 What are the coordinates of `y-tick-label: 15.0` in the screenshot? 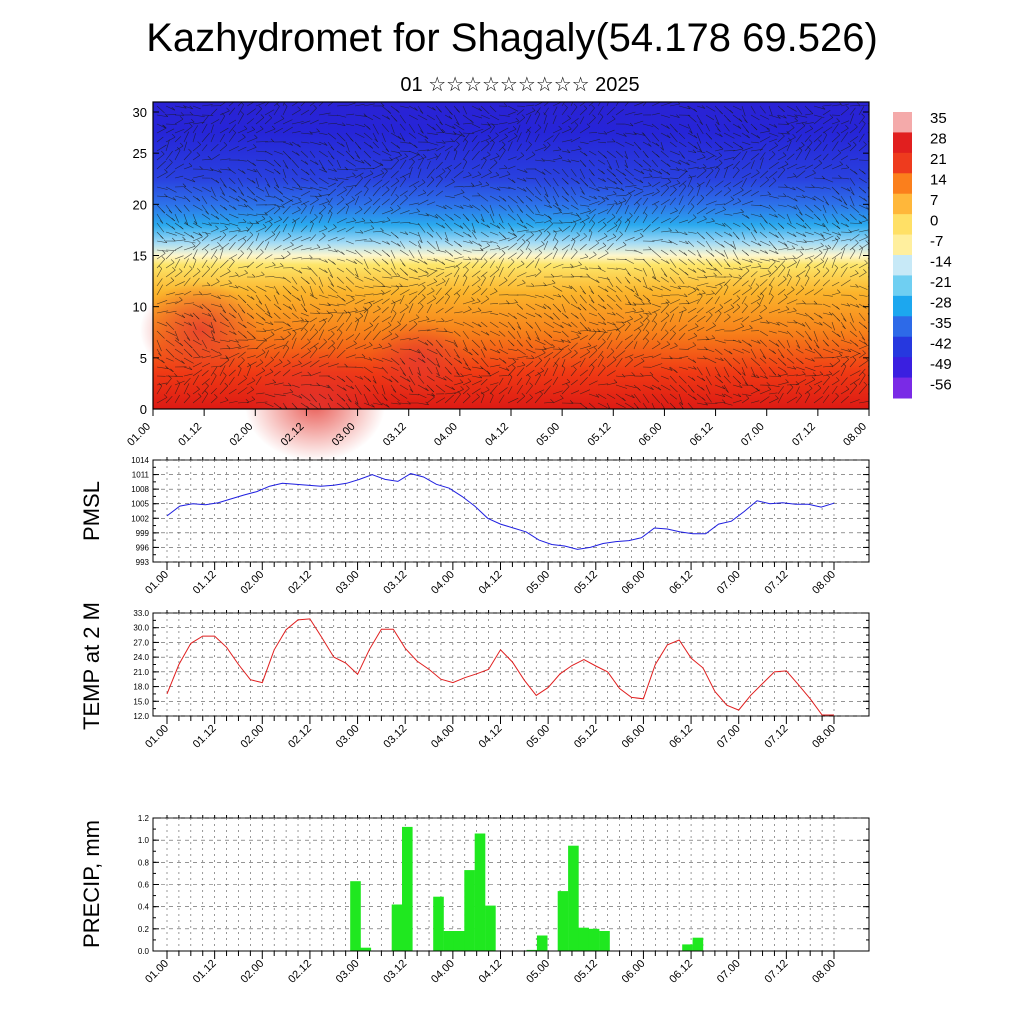 It's located at (141, 701).